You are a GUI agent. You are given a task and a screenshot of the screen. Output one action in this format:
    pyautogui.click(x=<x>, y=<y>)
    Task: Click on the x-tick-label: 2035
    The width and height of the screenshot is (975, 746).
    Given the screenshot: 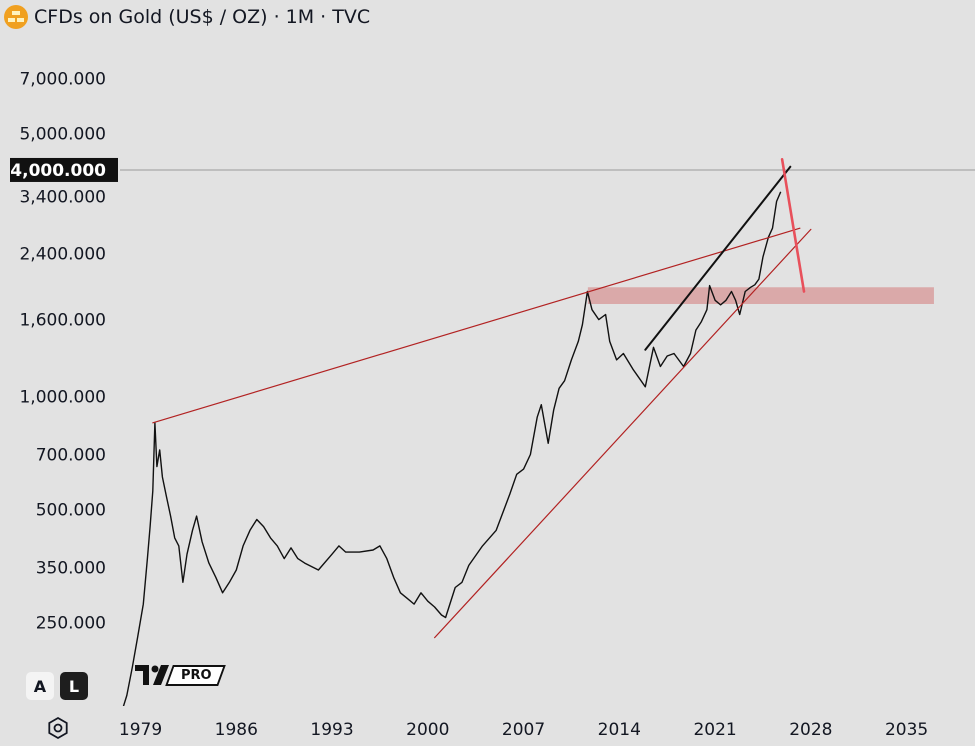 What is the action you would take?
    pyautogui.click(x=906, y=730)
    